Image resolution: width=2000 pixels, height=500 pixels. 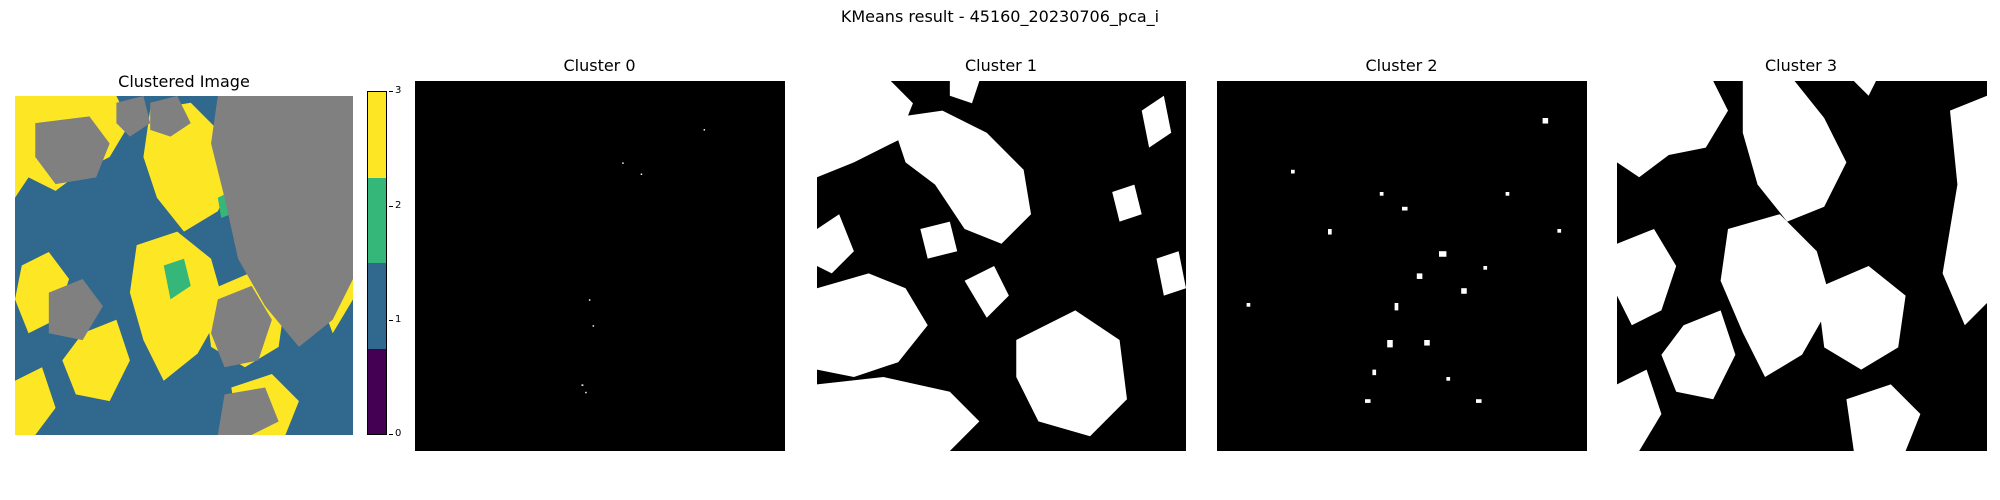 I want to click on panel-title-cluster-1: Cluster 1, so click(x=1001, y=65).